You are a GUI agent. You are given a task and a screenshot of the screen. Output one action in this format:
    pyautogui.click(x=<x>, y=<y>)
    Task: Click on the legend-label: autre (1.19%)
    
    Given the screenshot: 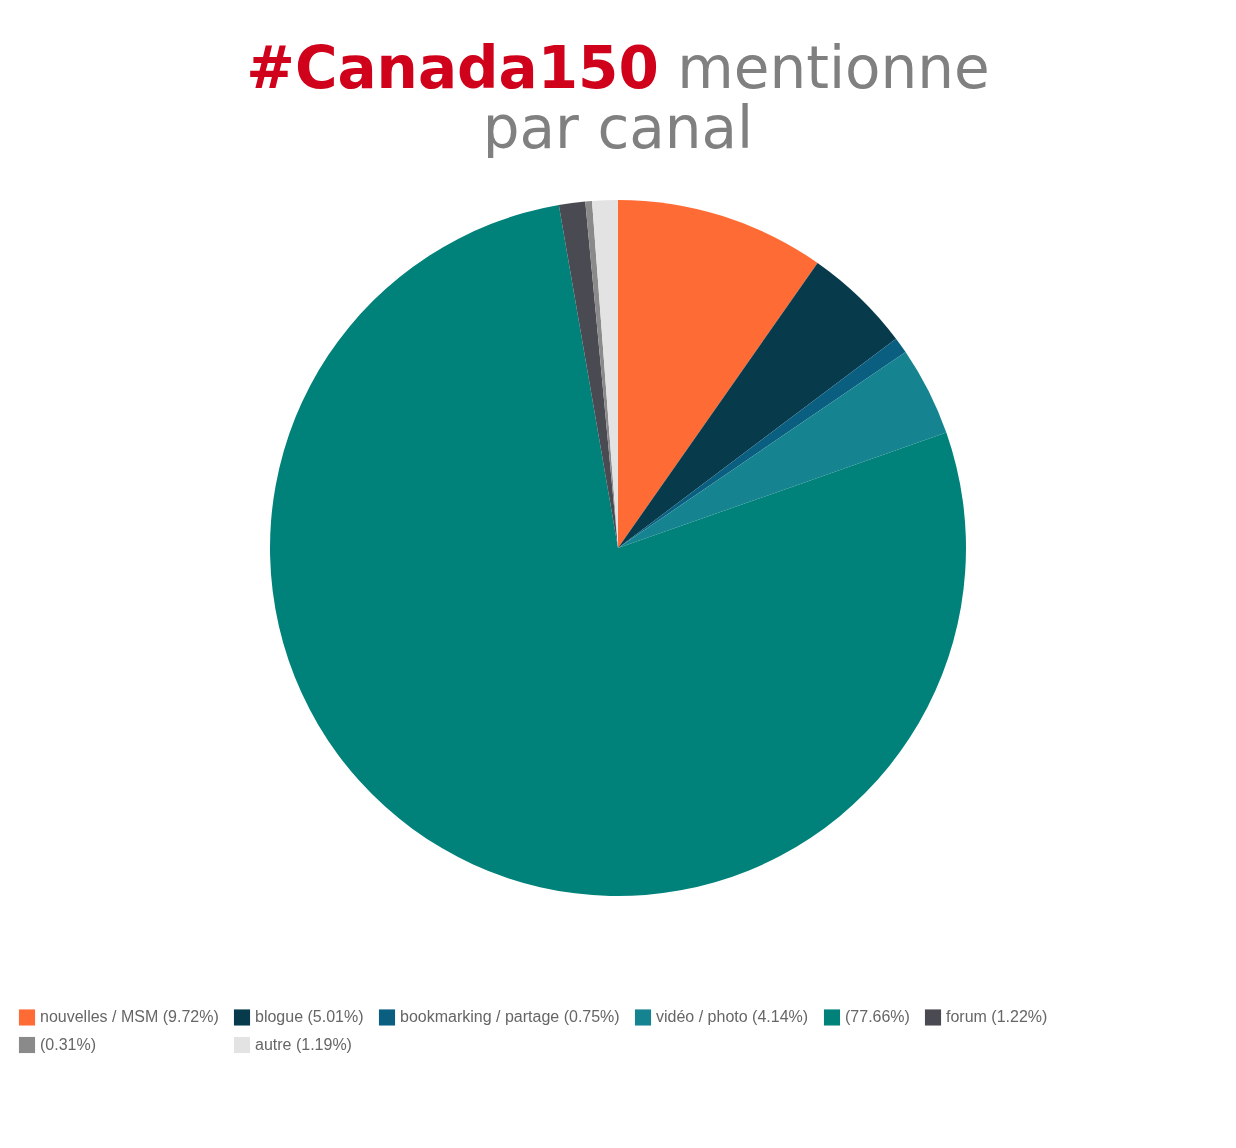 What is the action you would take?
    pyautogui.click(x=303, y=1044)
    